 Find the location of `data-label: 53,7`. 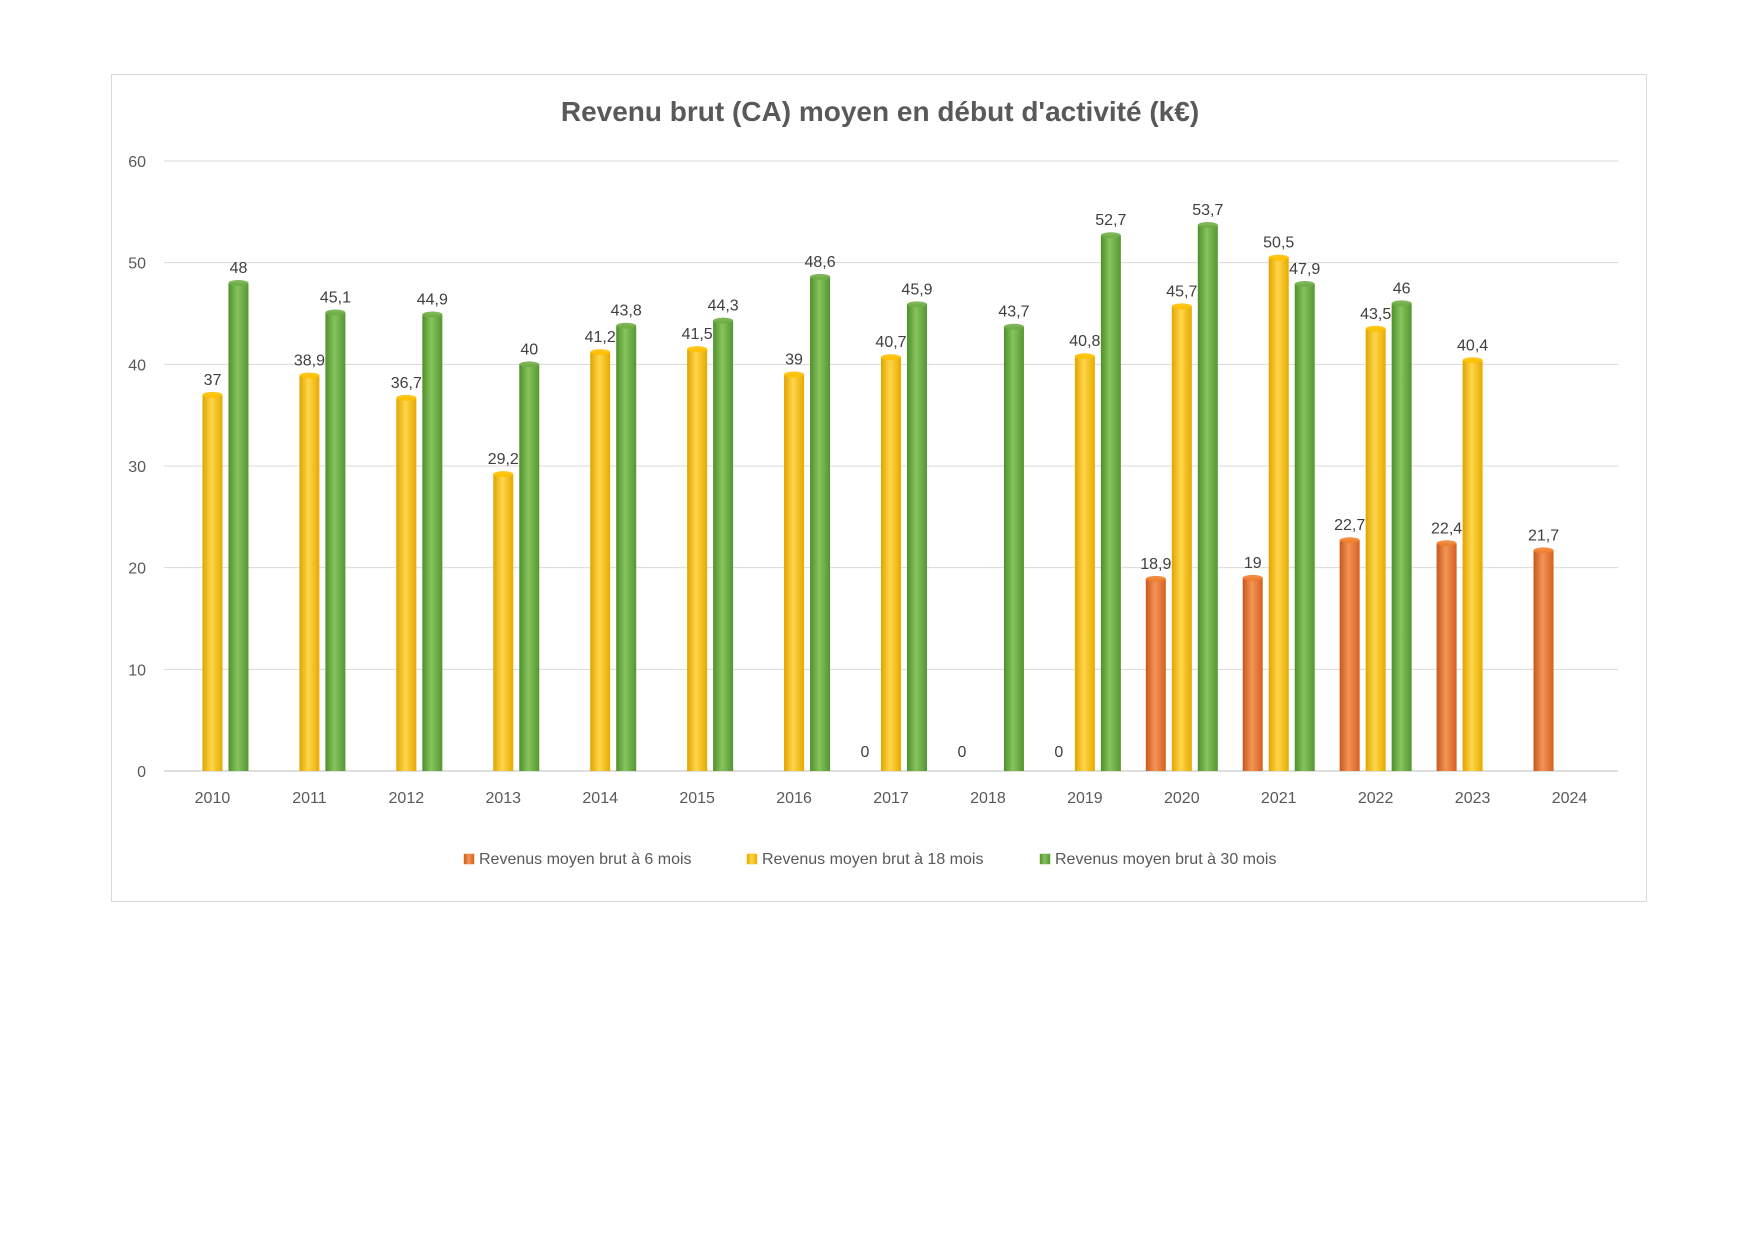

data-label: 53,7 is located at coordinates (1207, 210).